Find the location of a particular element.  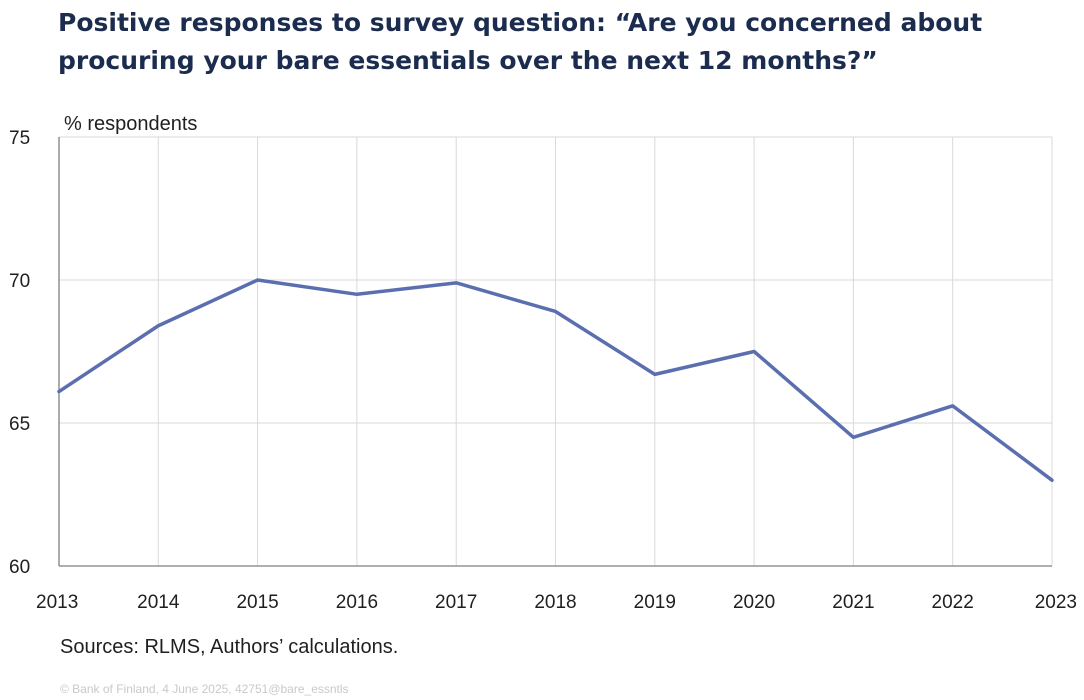

x-tick-label-2015: 2015 is located at coordinates (257, 602).